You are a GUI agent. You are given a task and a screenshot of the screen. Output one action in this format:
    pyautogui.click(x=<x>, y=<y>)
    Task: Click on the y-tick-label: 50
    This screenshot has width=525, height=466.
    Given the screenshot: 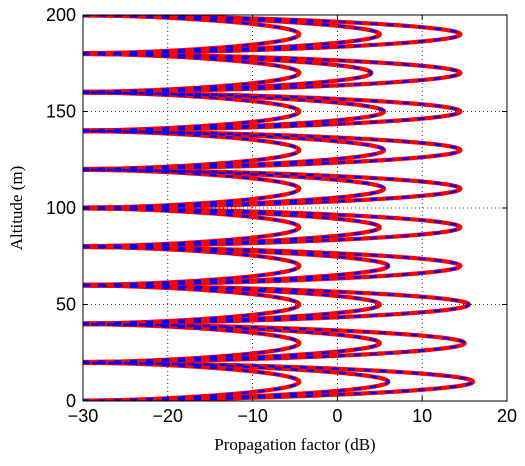 What is the action you would take?
    pyautogui.click(x=66, y=305)
    